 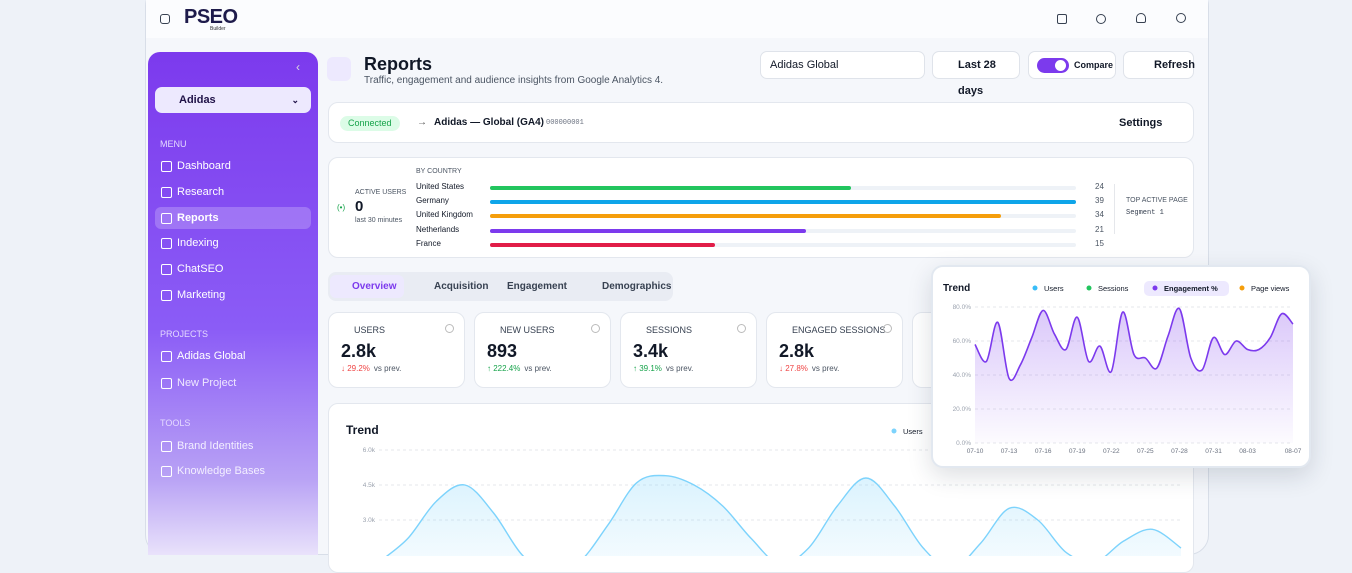 I want to click on refresh: Refresh, so click(x=1174, y=65).